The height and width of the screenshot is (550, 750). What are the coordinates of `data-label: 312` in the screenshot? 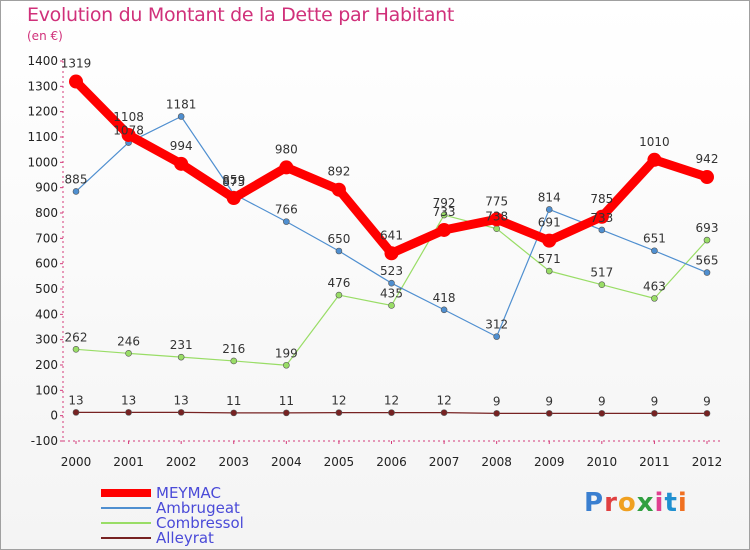 It's located at (496, 325).